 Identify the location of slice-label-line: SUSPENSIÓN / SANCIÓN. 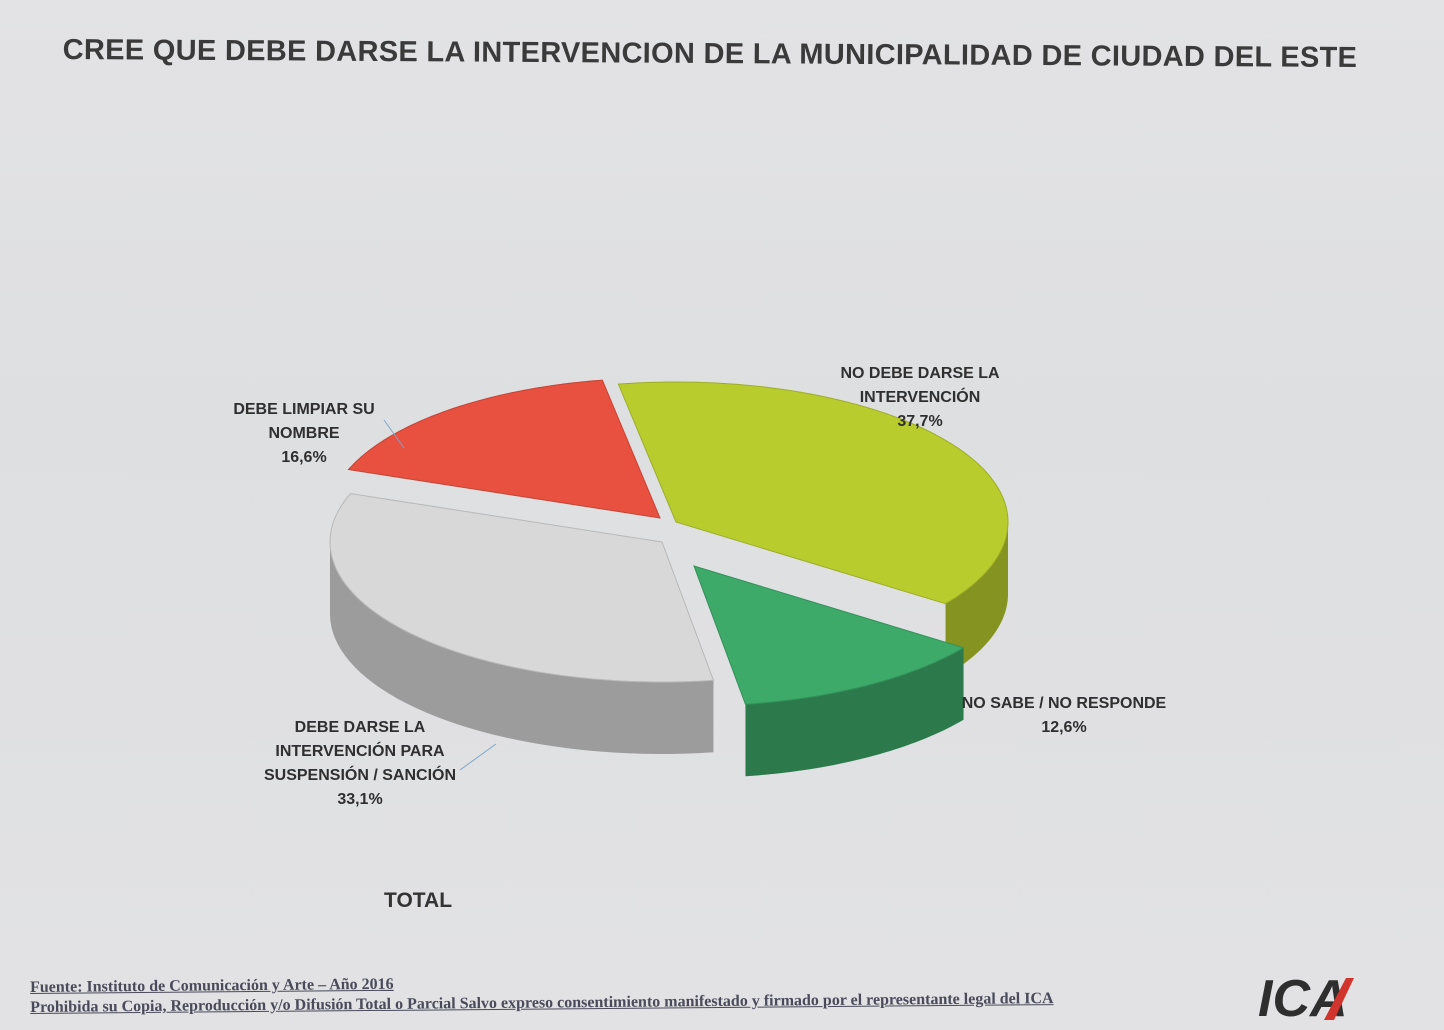
(360, 775).